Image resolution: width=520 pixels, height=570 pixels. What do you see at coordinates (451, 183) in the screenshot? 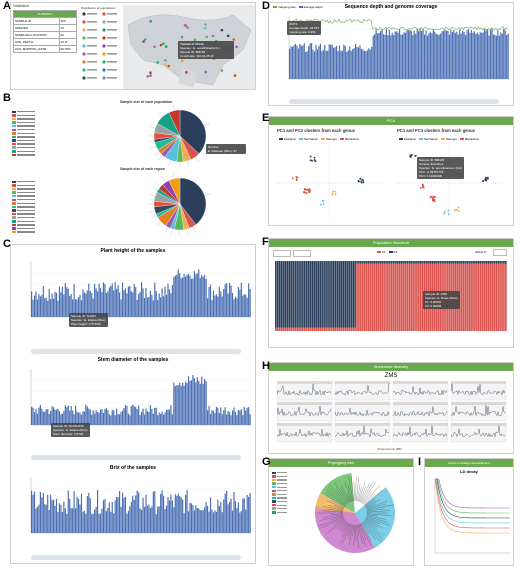
I see `pca2-plot` at bounding box center [451, 183].